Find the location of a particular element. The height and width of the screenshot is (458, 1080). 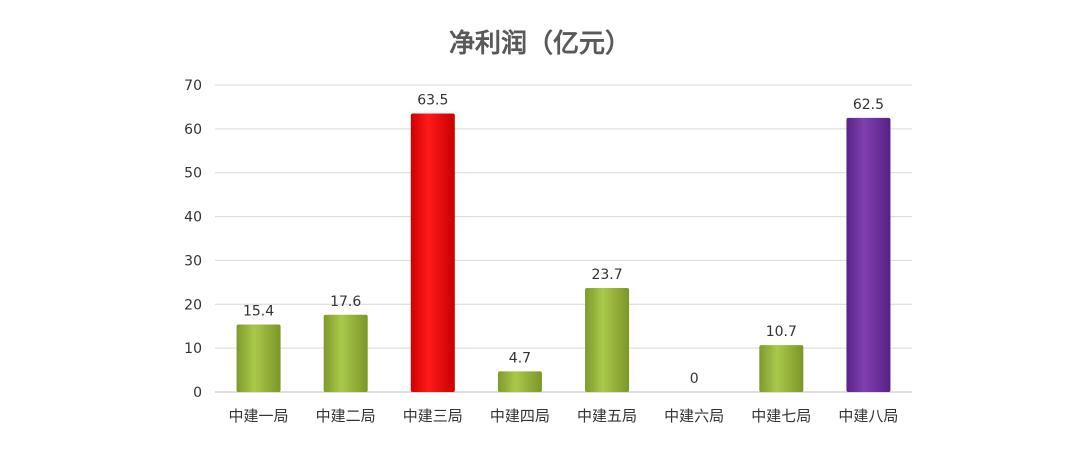

data-label: 63.5 is located at coordinates (432, 101).